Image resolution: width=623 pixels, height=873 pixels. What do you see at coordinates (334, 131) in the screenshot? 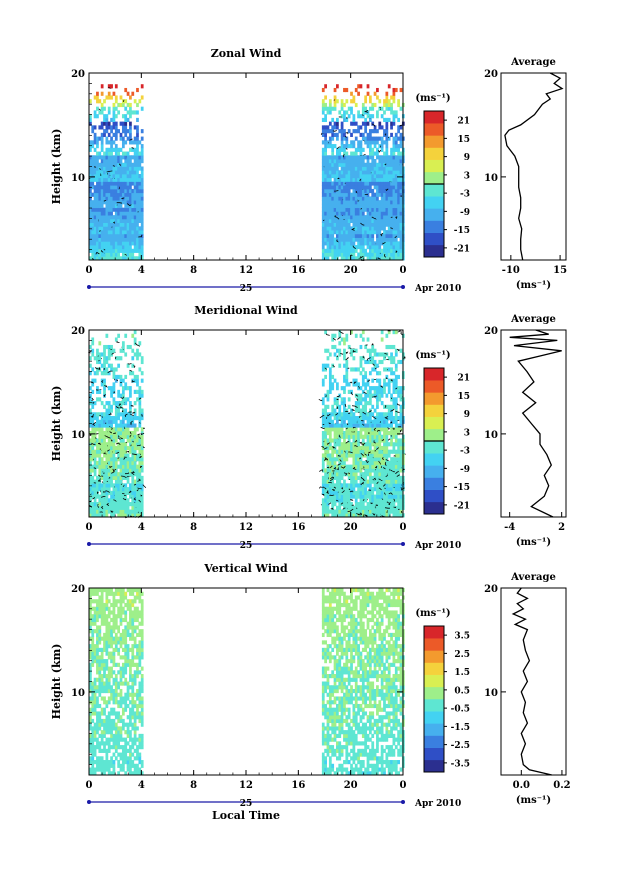
I see `zonal-contour-stroke` at bounding box center [334, 131].